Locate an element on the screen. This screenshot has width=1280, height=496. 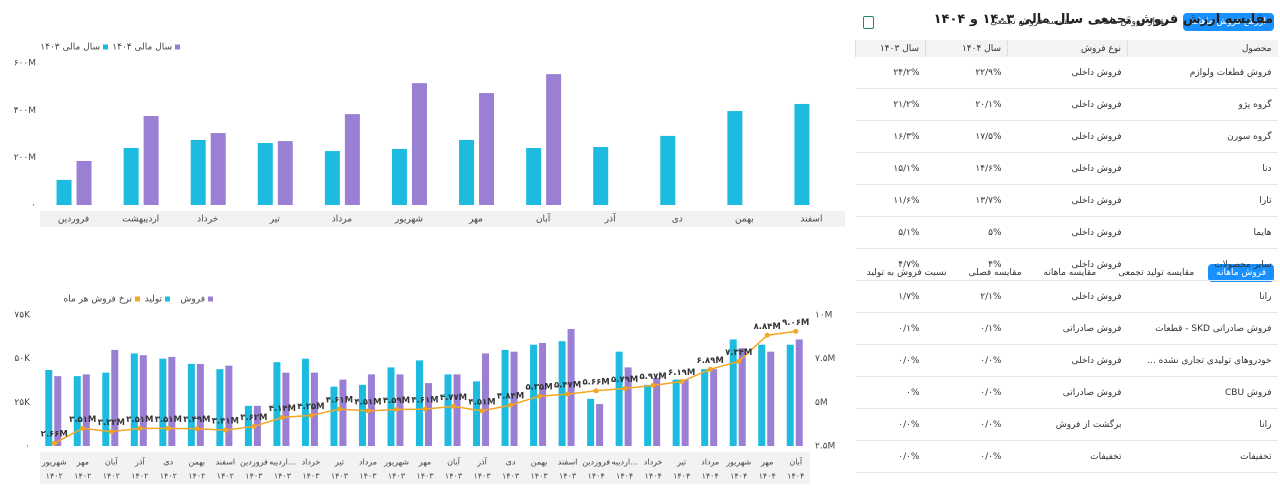
tab: مقایسه فروش تجمعی is located at coordinates (1032, 22).